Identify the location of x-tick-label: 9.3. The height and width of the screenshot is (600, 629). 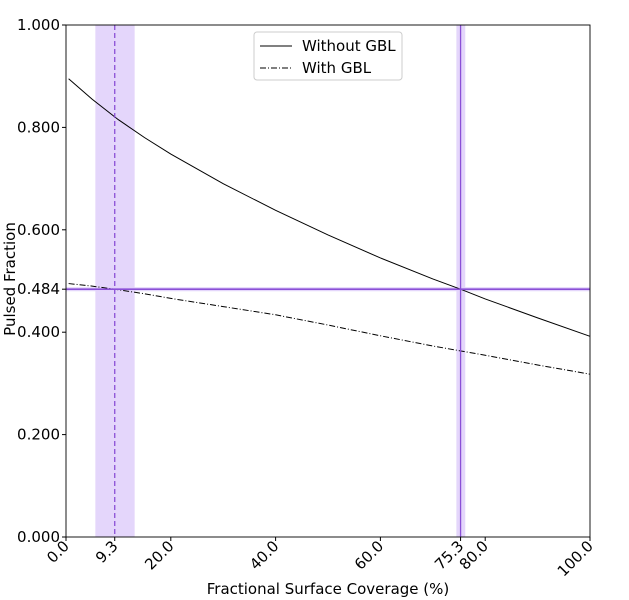
(107, 552).